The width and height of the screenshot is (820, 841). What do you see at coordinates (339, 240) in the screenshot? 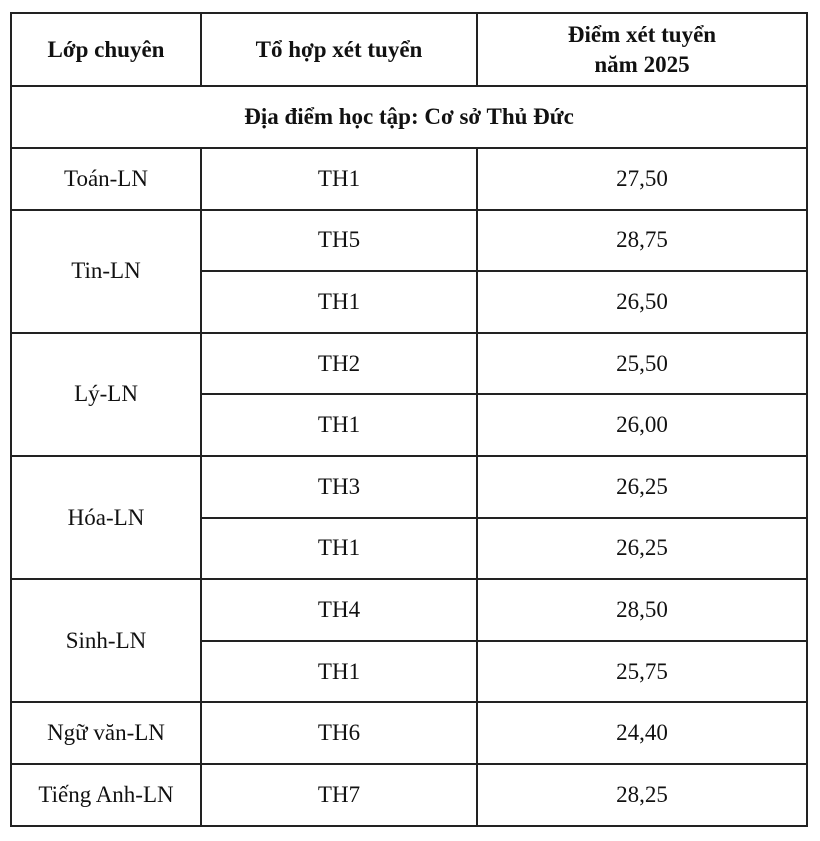
I see `combo-cell: TH5` at bounding box center [339, 240].